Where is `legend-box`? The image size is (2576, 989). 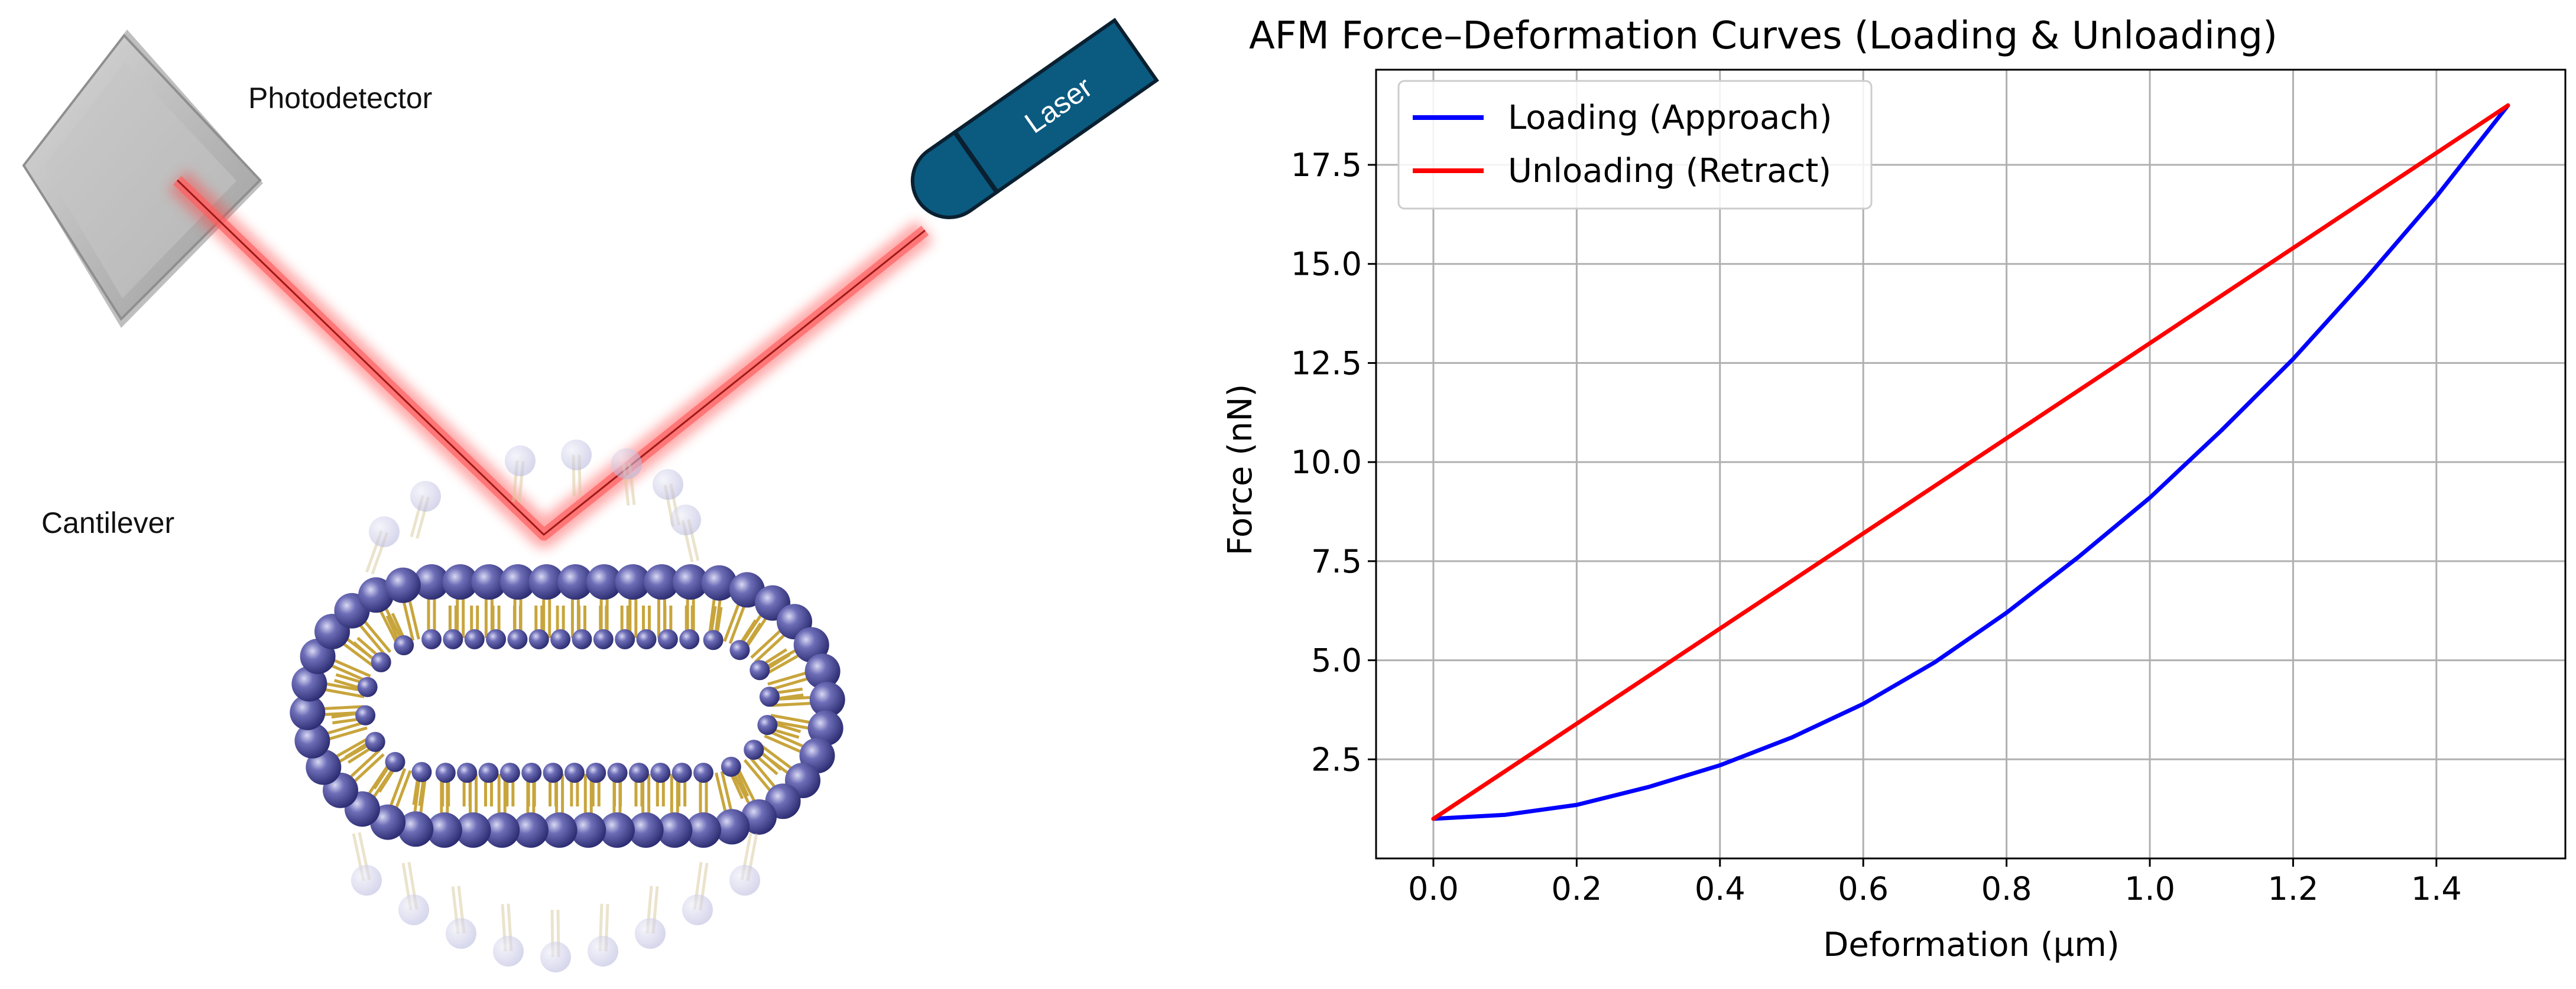
legend-box is located at coordinates (1635, 145).